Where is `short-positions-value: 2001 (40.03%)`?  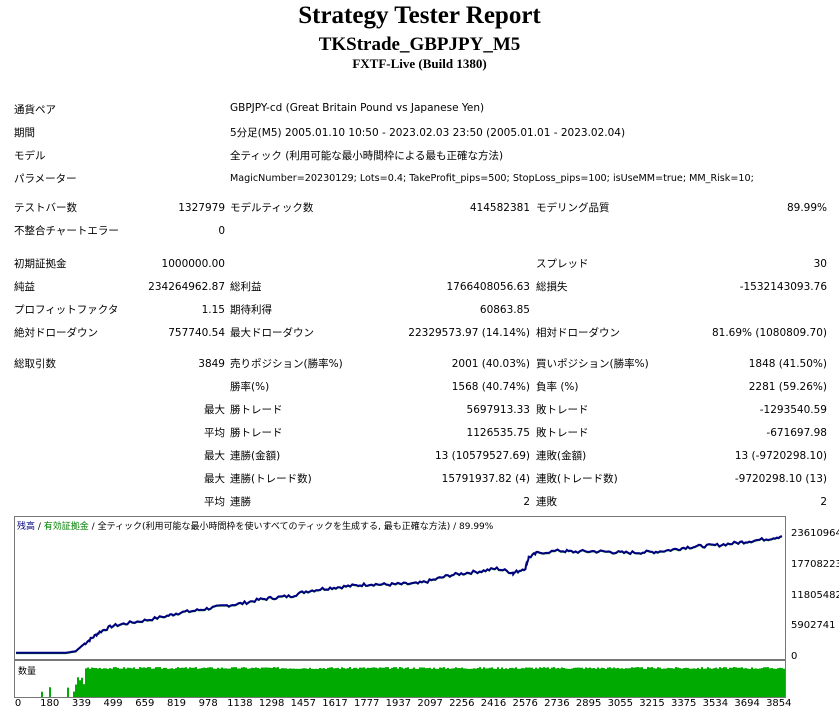 short-positions-value: 2001 (40.03%) is located at coordinates (490, 364).